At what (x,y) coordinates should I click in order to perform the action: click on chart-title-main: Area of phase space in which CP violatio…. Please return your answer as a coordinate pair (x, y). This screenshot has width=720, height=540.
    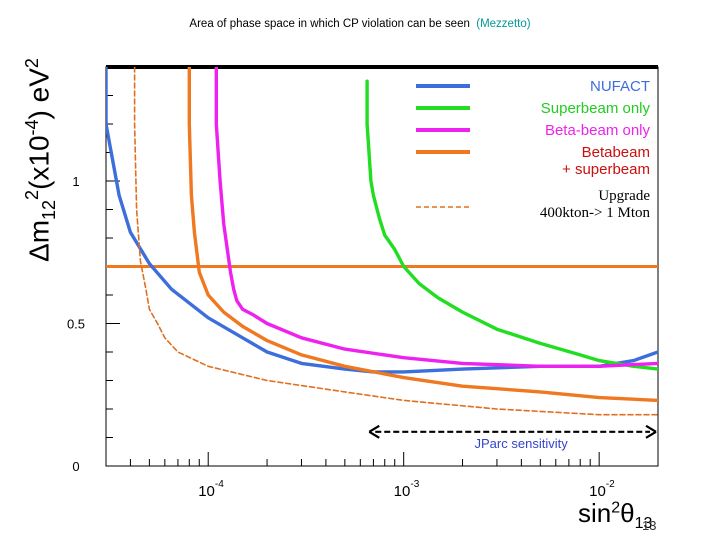
    Looking at the image, I should click on (329, 24).